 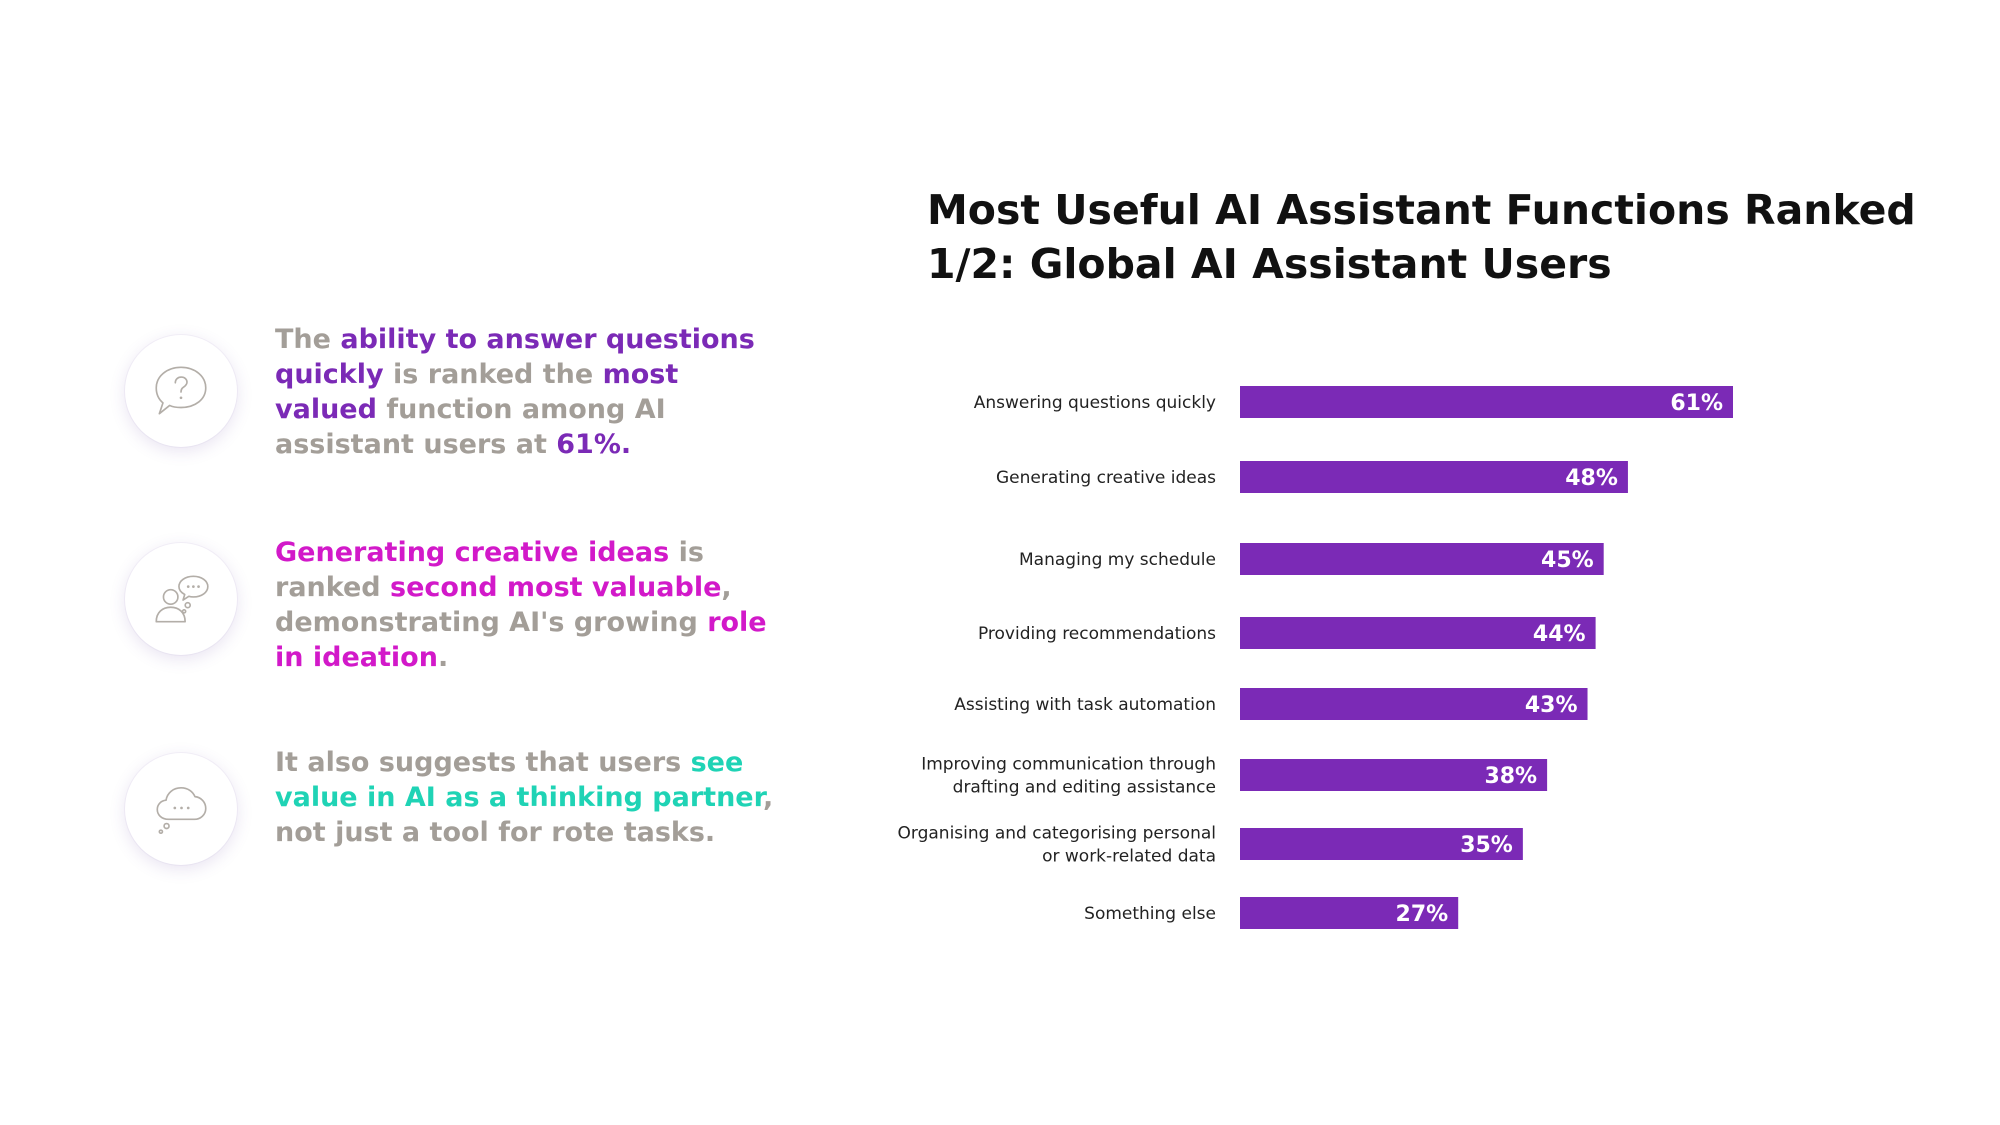 What do you see at coordinates (181, 391) in the screenshot?
I see `question-speech-bubble-icon` at bounding box center [181, 391].